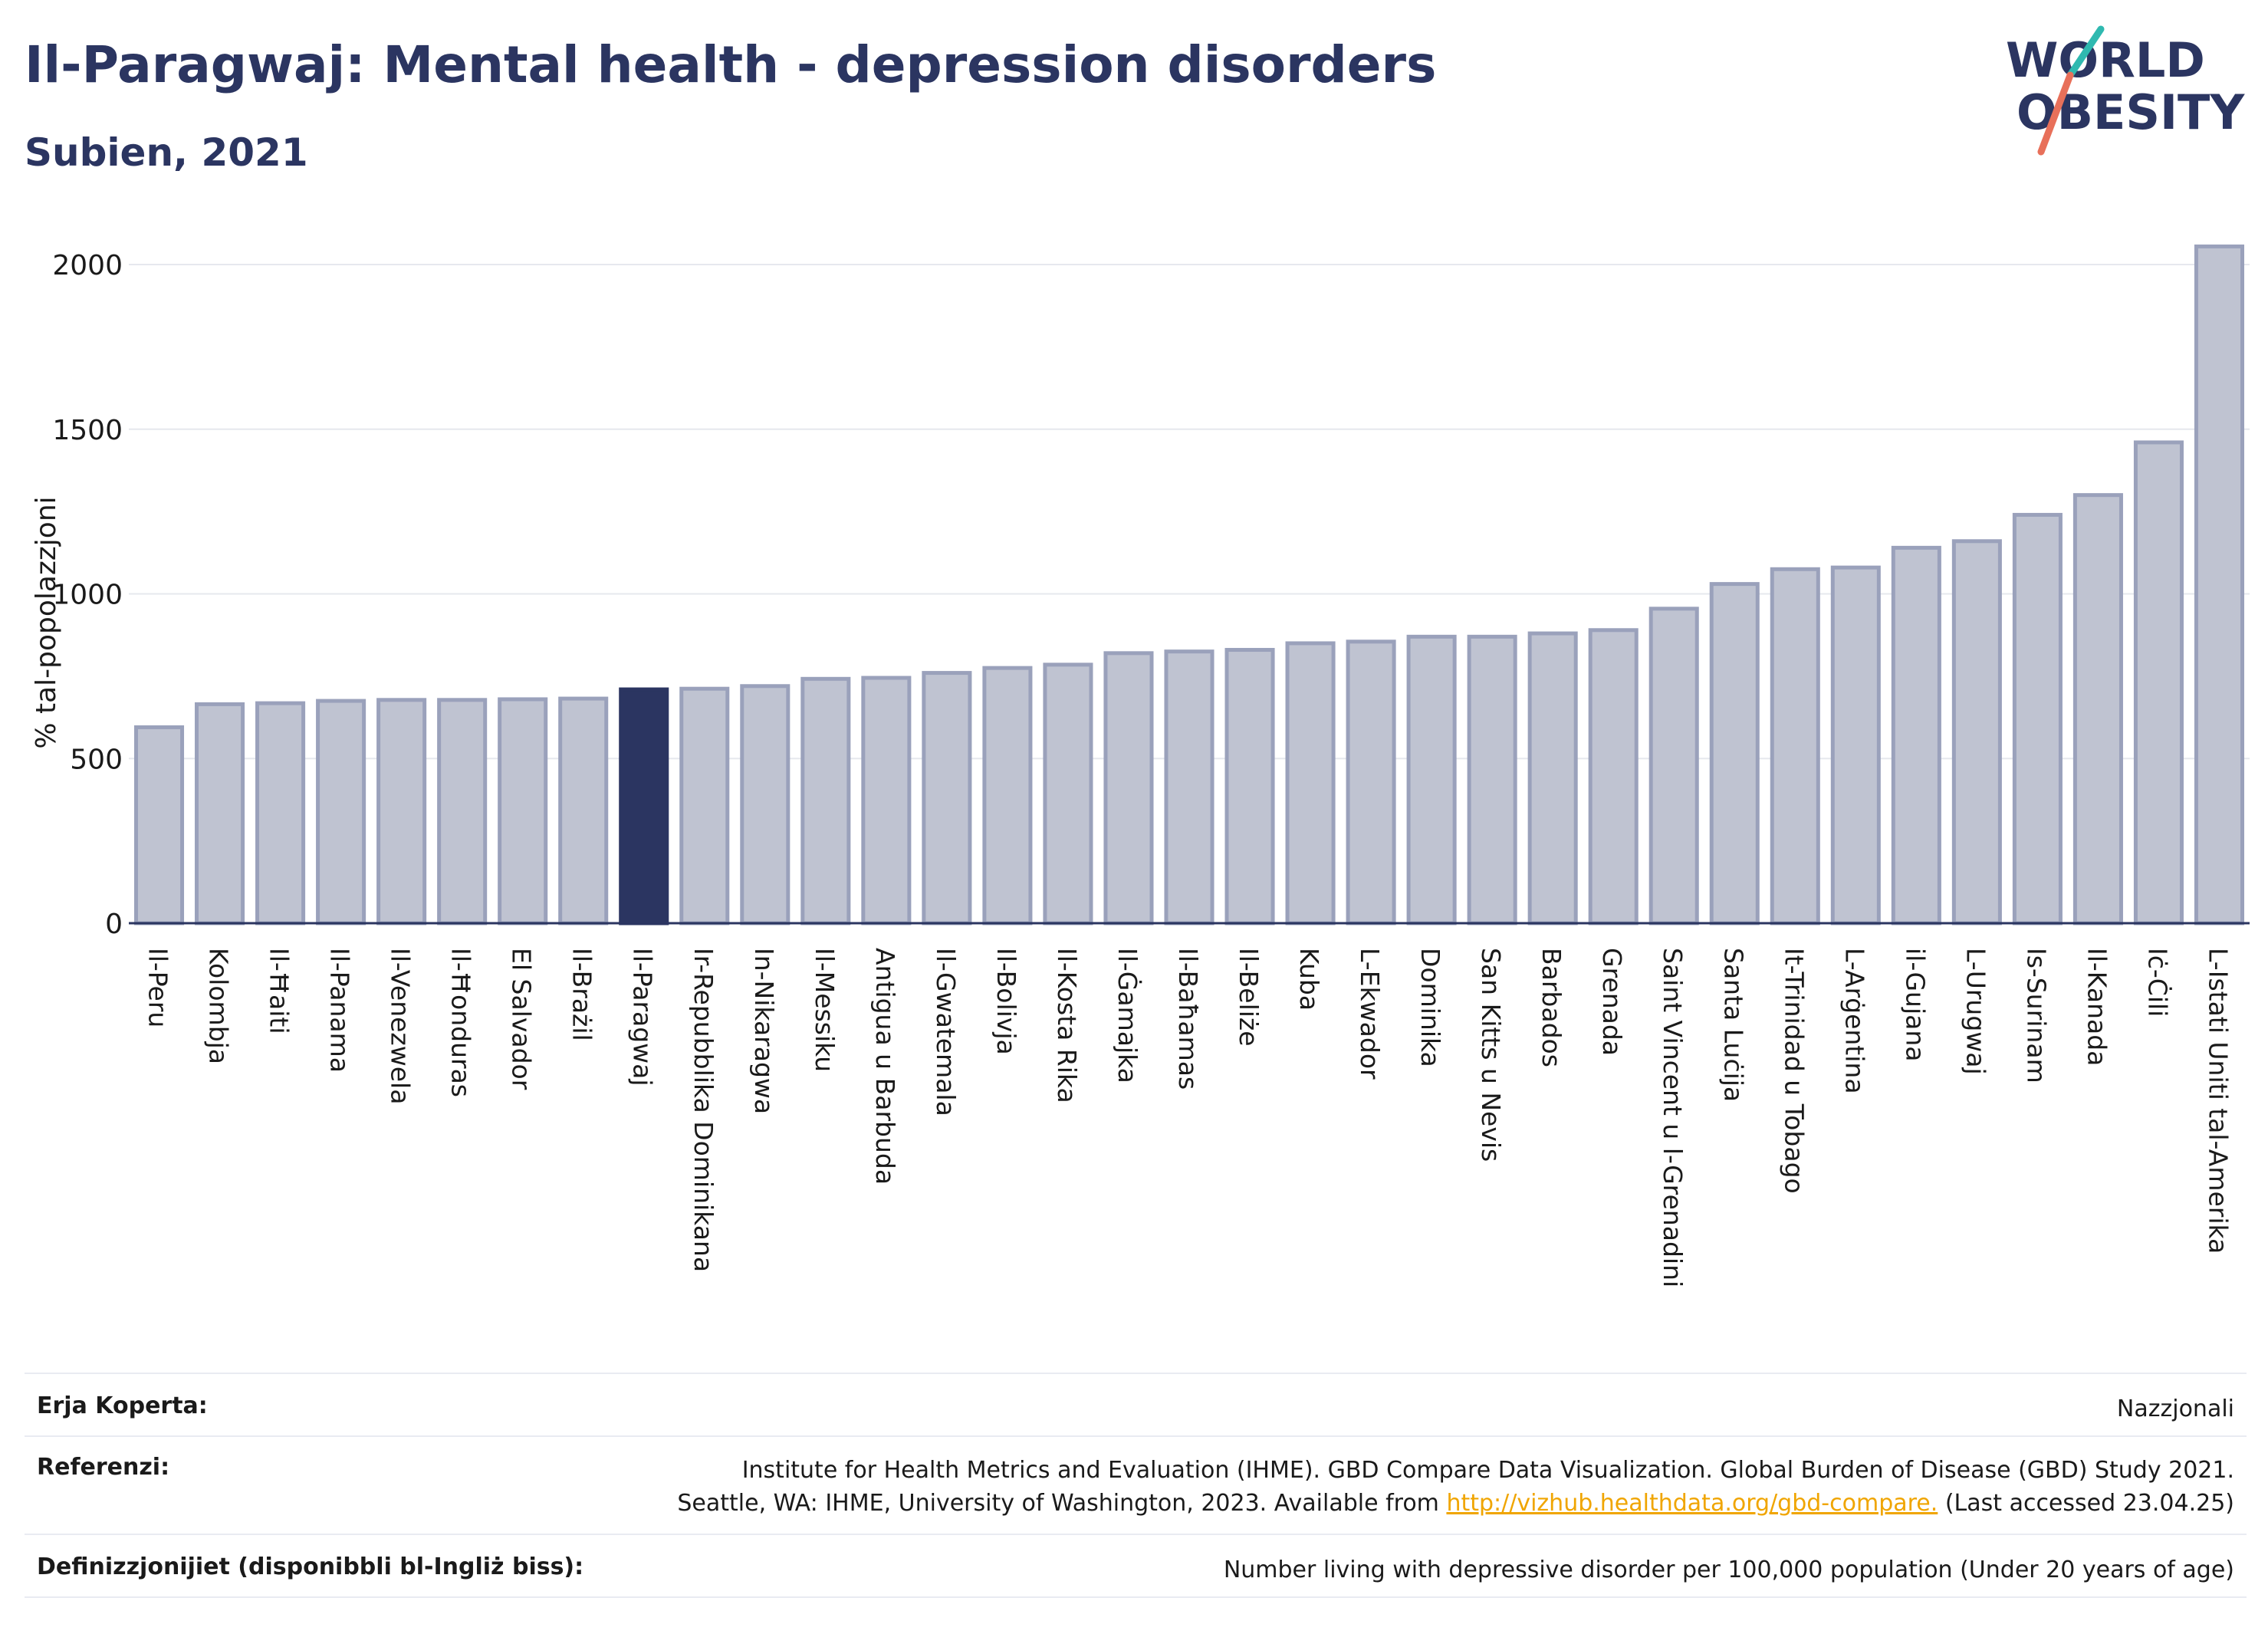 This screenshot has width=2268, height=1634. I want to click on x-tick-label: Il-Ġamajka, so click(1128, 1016).